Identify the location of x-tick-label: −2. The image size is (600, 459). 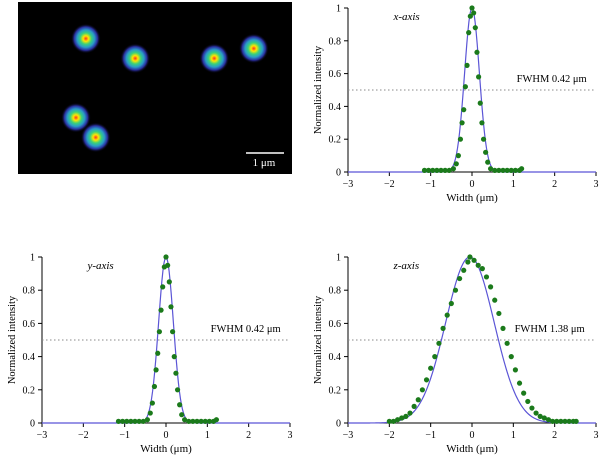
(389, 184).